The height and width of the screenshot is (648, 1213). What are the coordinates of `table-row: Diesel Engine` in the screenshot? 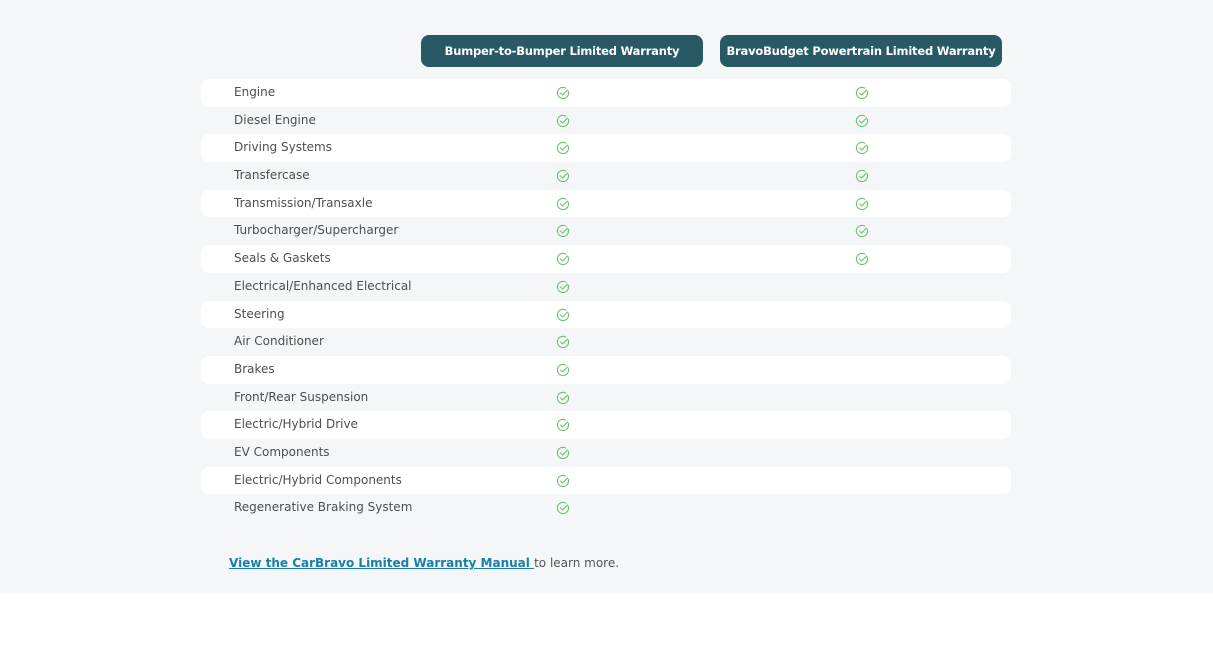 It's located at (606, 121).